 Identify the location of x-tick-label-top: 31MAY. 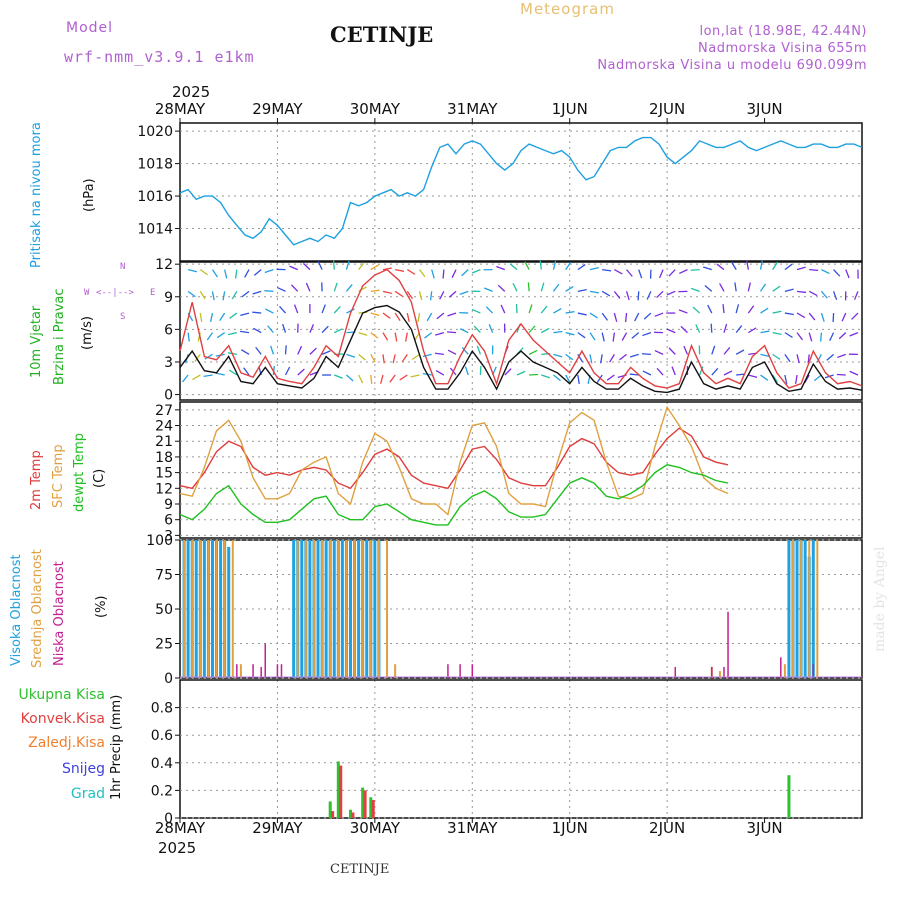
(472, 109).